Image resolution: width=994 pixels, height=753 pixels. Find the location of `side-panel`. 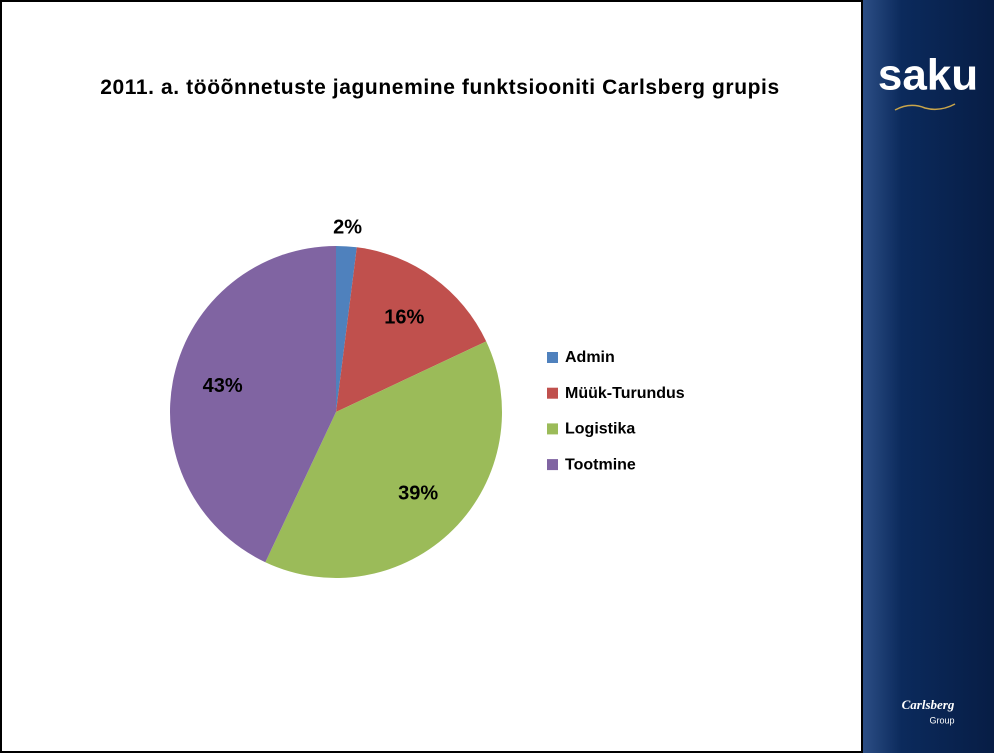

side-panel is located at coordinates (928, 376).